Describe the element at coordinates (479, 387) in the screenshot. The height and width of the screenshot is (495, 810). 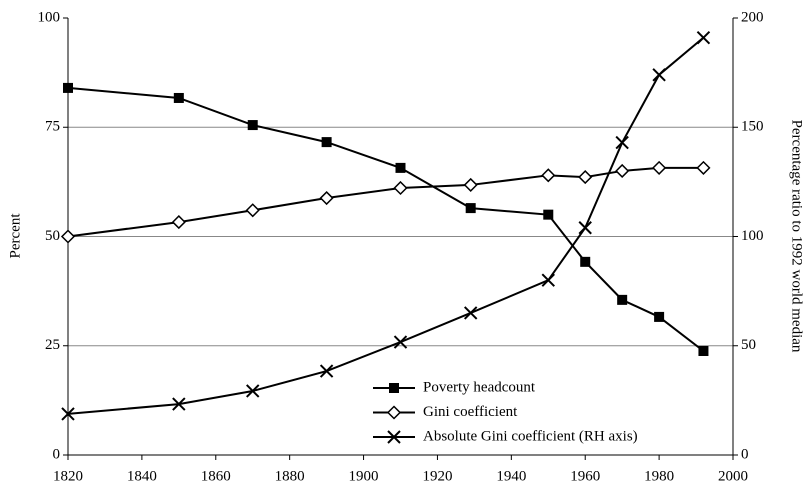
I see `legend-label: Poverty headcount` at that location.